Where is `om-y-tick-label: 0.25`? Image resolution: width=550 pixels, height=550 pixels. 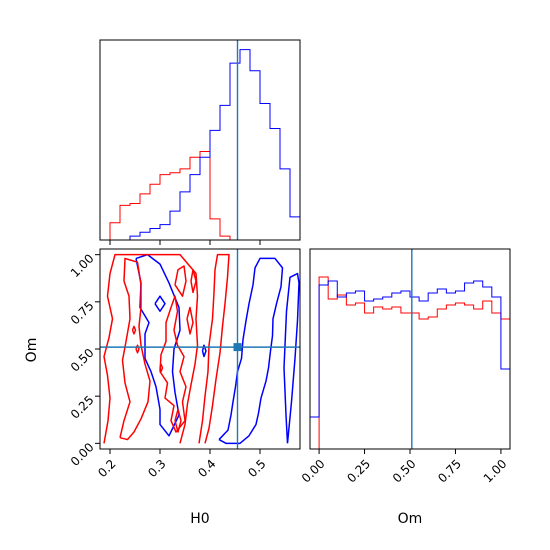 om-y-tick-label: 0.25 is located at coordinates (82, 407).